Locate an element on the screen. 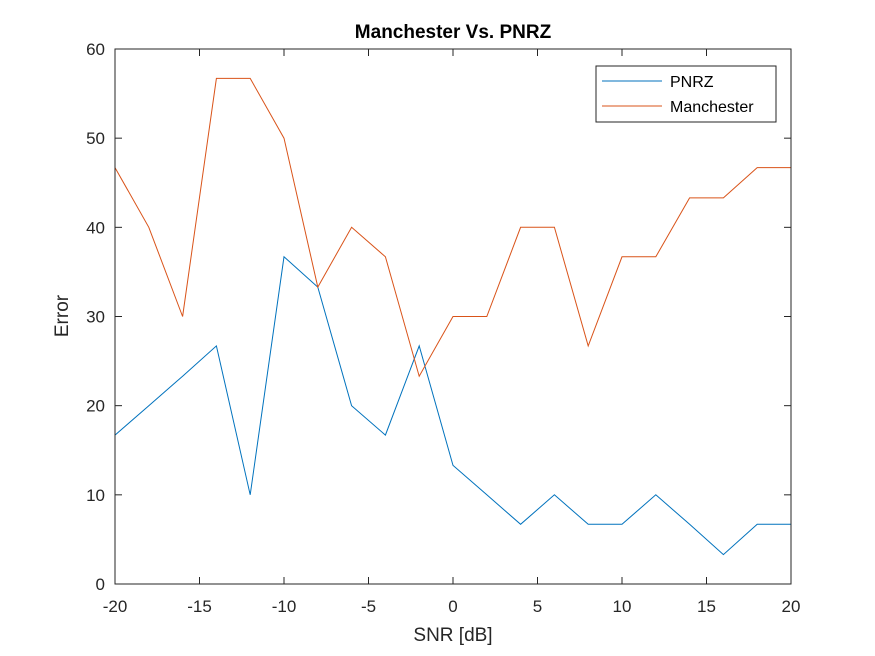 This screenshot has width=875, height=656. x-axis-label: SNR [dB] is located at coordinates (452, 635).